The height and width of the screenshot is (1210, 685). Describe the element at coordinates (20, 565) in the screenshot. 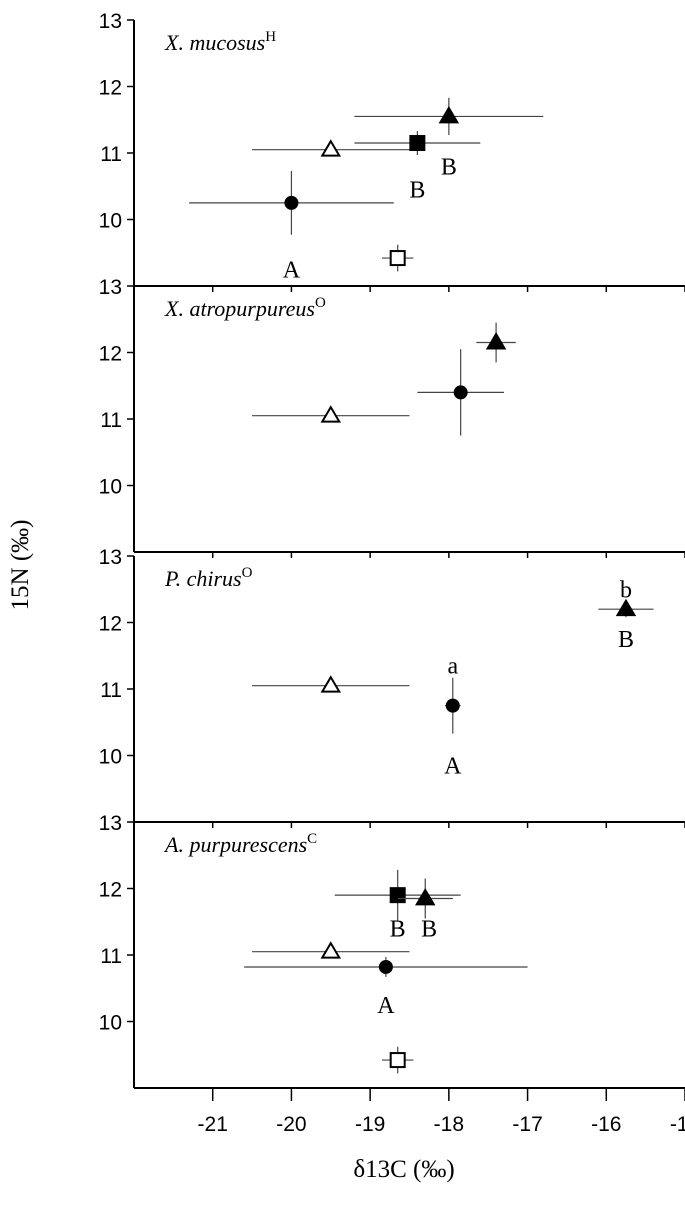

I see `y-axis-title: 15N (‰)` at that location.